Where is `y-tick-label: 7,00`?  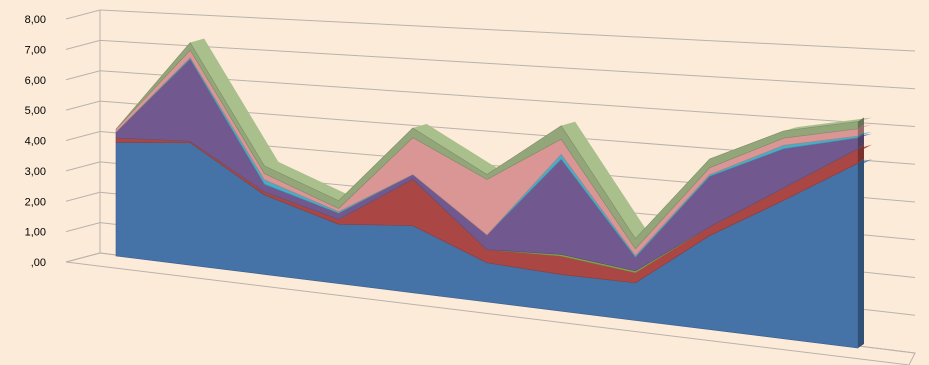
y-tick-label: 7,00 is located at coordinates (35, 50).